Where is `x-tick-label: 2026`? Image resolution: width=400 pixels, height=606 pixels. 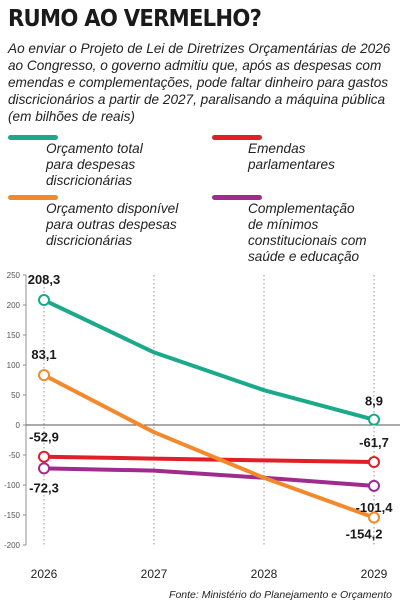 x-tick-label: 2026 is located at coordinates (44, 574).